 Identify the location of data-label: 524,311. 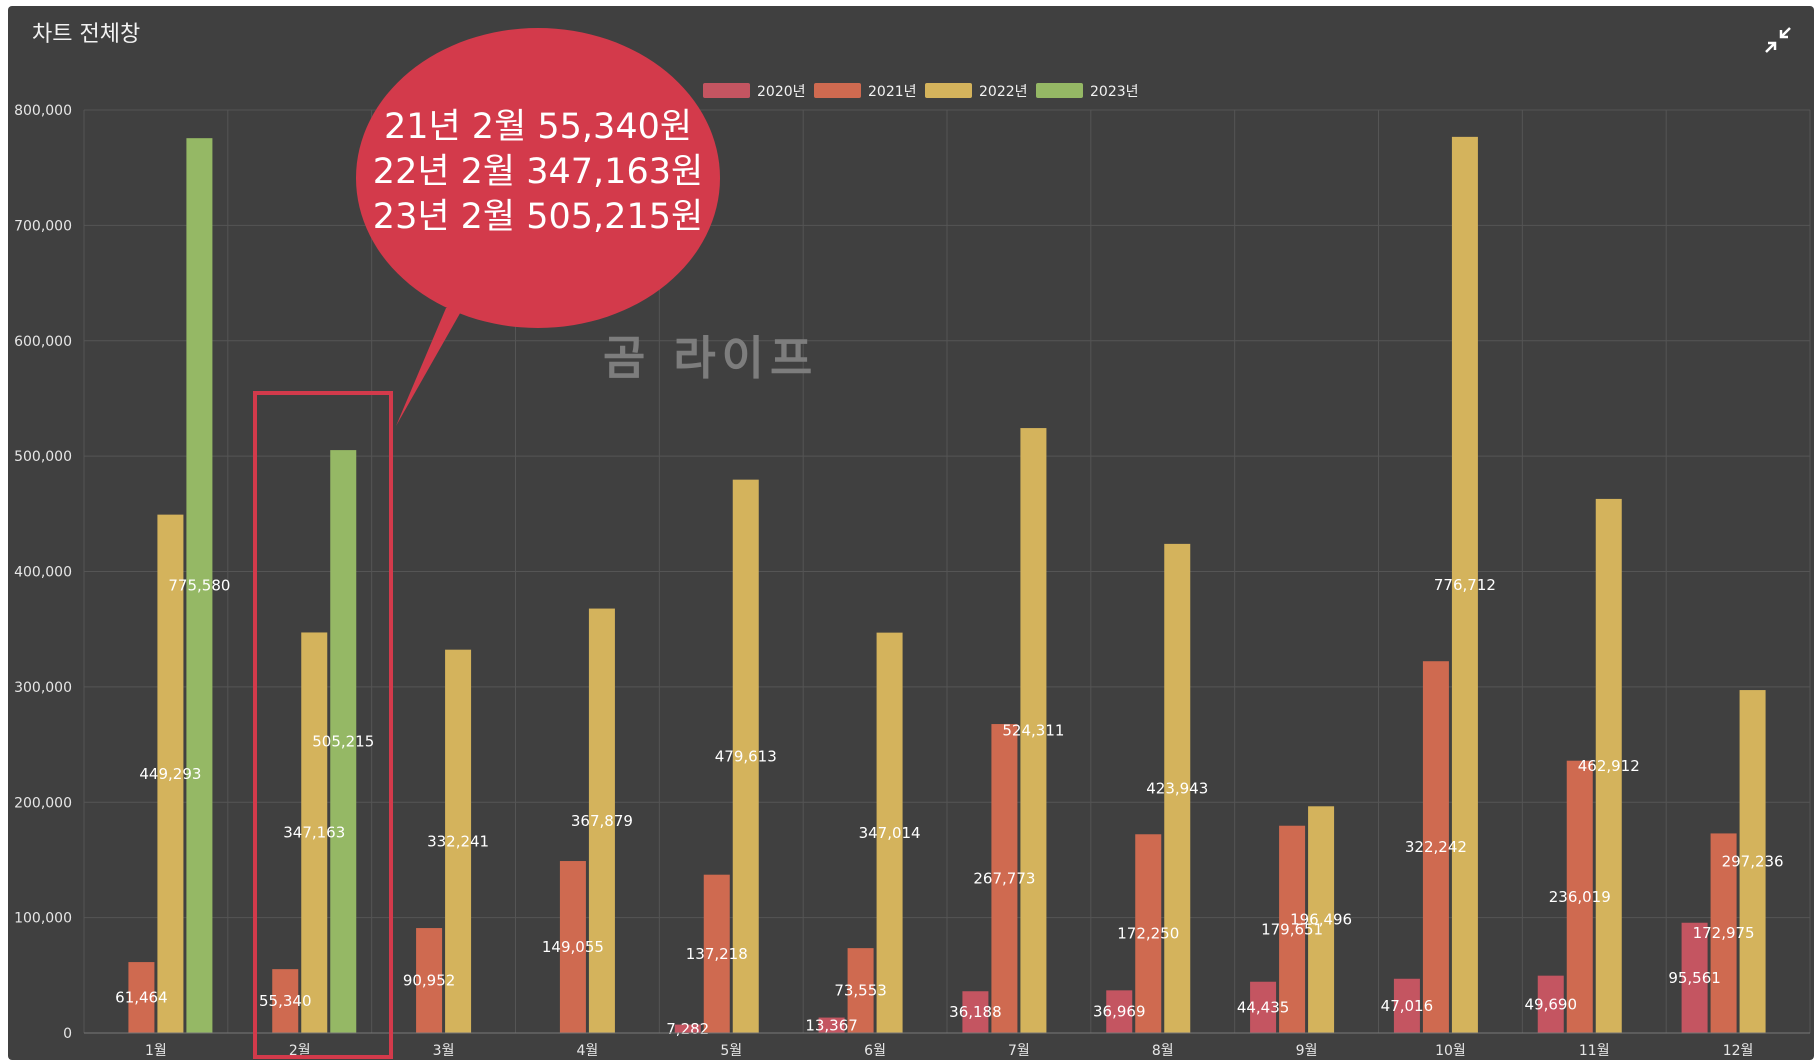
(1033, 731).